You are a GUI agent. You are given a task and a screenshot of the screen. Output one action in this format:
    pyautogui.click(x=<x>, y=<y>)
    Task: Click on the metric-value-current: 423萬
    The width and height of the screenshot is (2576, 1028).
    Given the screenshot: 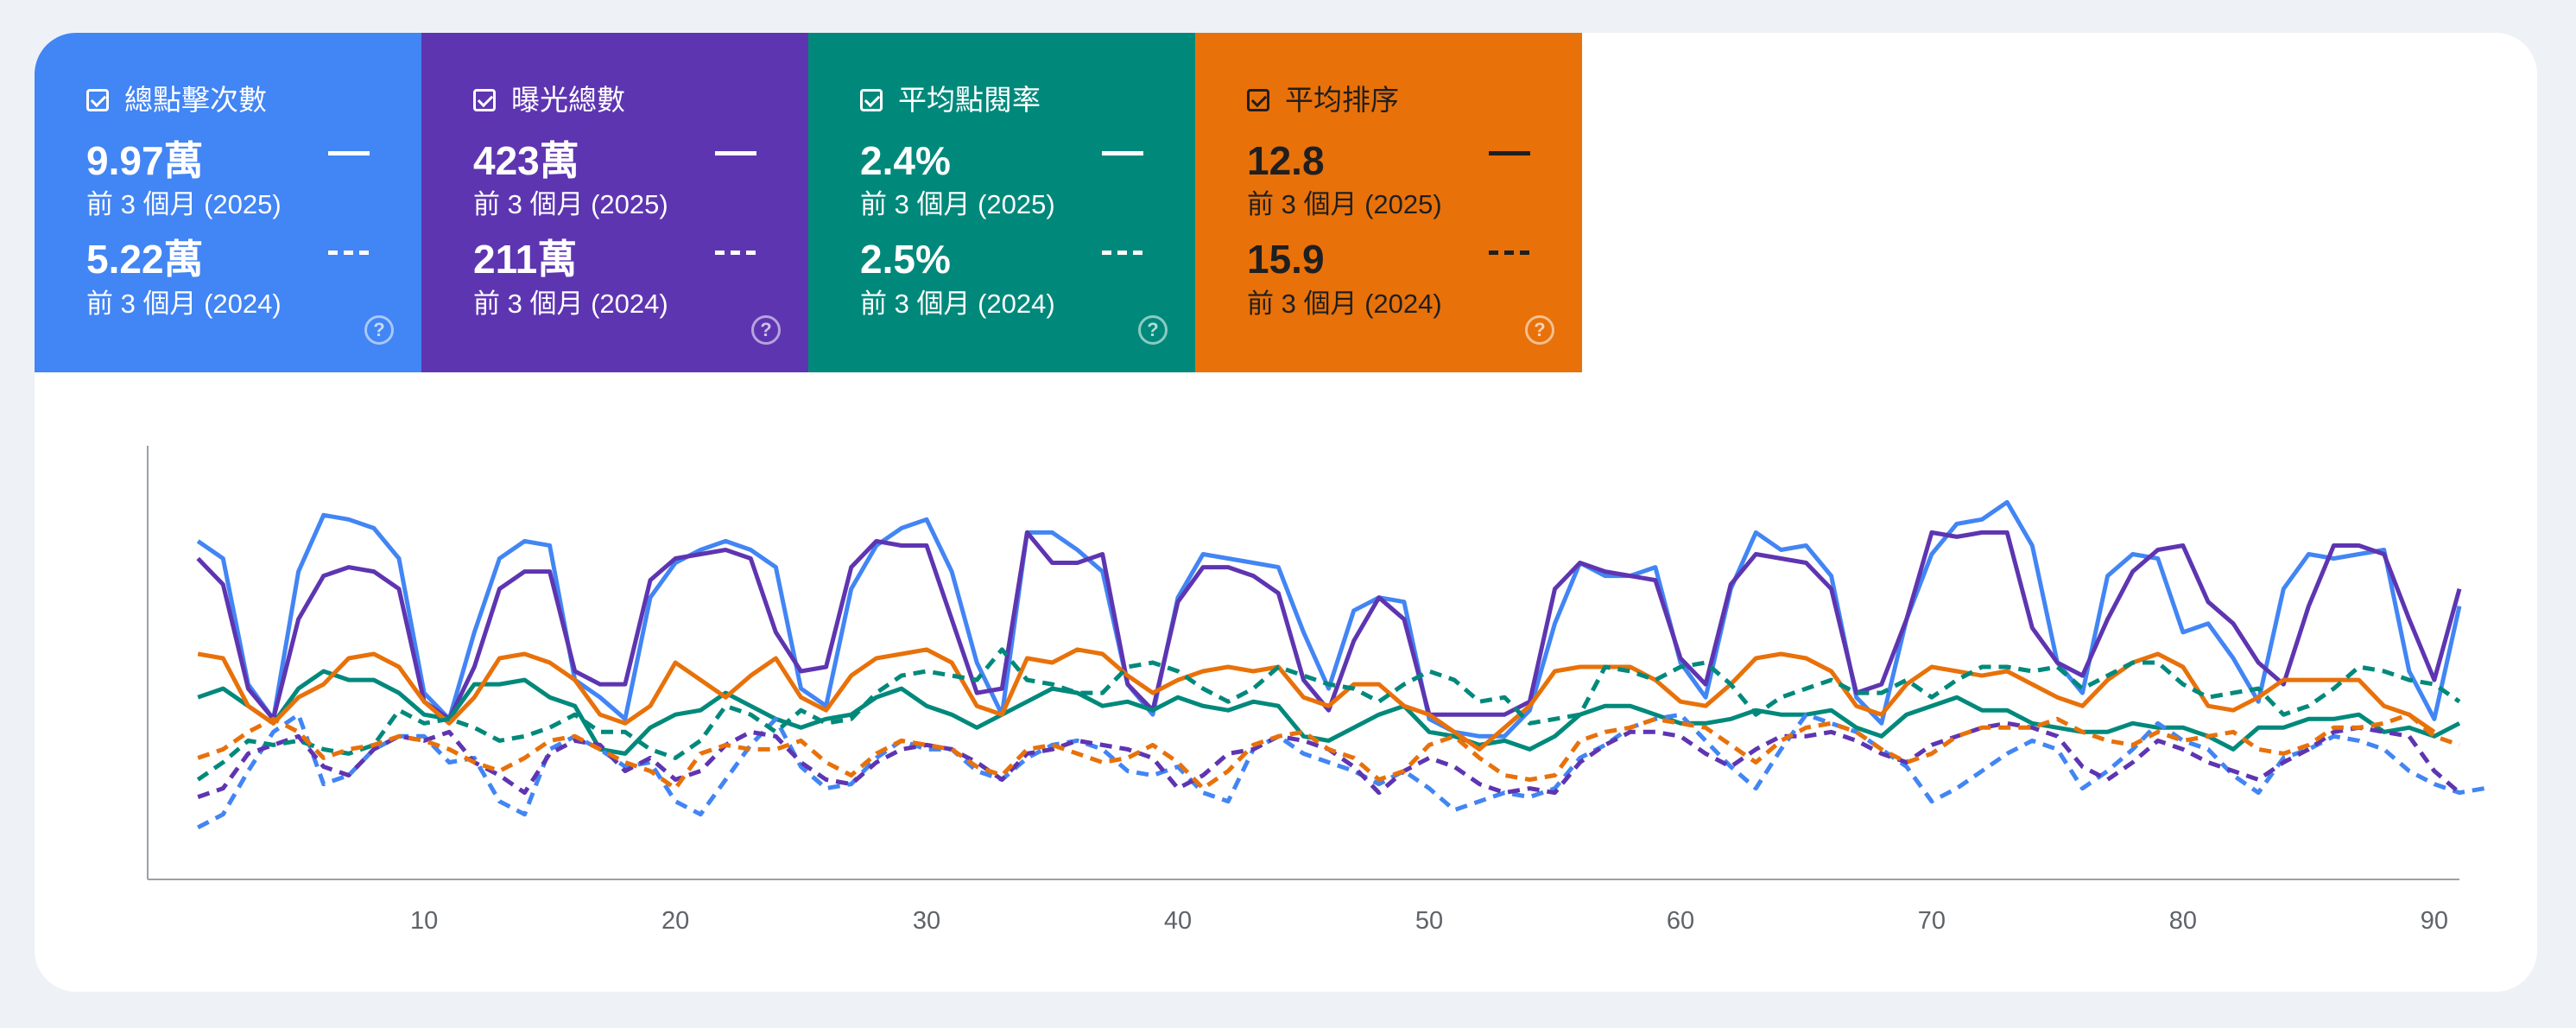 What is the action you would take?
    pyautogui.click(x=526, y=161)
    